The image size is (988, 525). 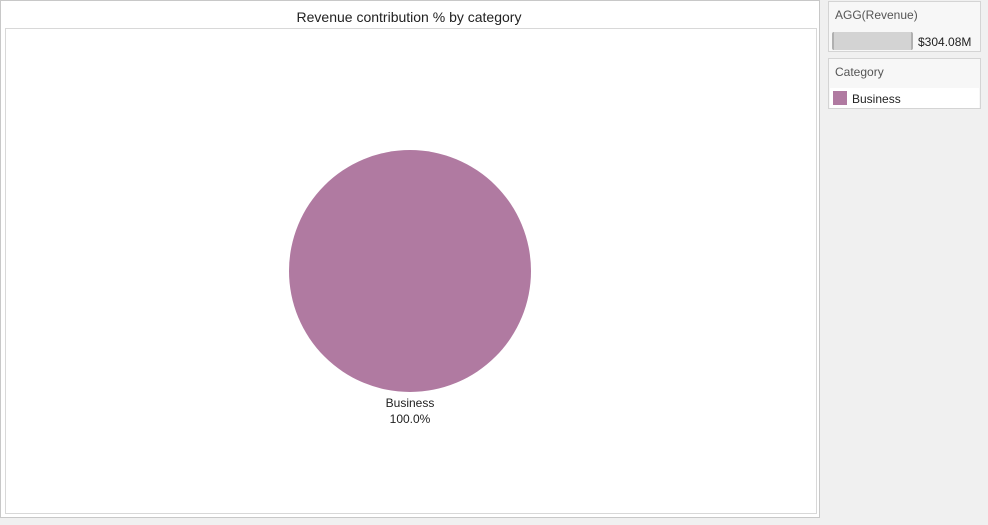 I want to click on size-legend-title: AGG(Revenue), so click(x=876, y=15).